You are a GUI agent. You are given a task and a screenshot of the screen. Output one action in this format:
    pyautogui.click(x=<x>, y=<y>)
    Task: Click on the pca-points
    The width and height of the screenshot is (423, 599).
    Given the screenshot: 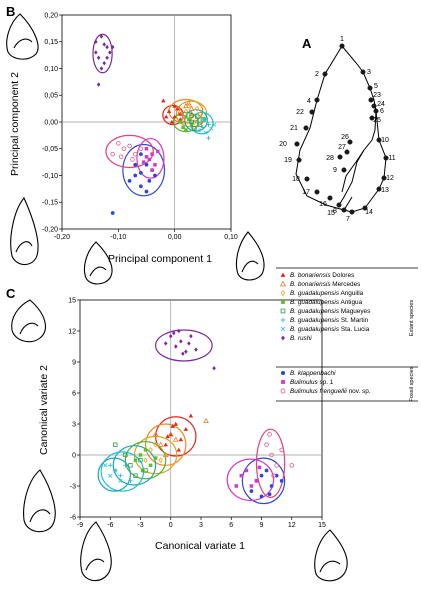 What is the action you would take?
    pyautogui.click(x=155, y=124)
    